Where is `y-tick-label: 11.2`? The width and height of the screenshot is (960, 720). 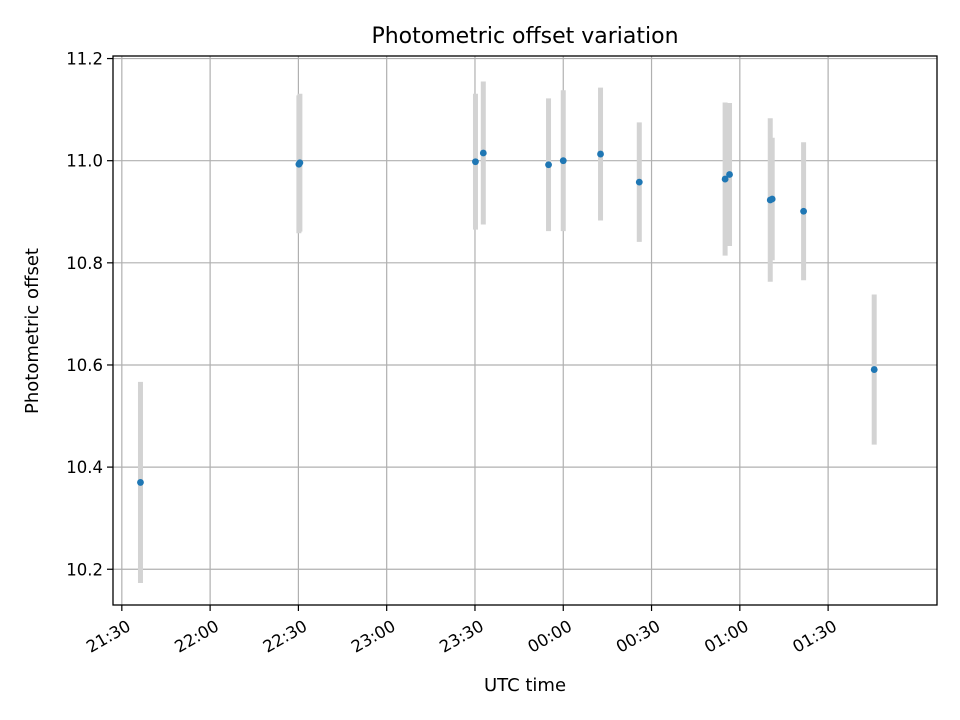 y-tick-label: 11.2 is located at coordinates (84, 59).